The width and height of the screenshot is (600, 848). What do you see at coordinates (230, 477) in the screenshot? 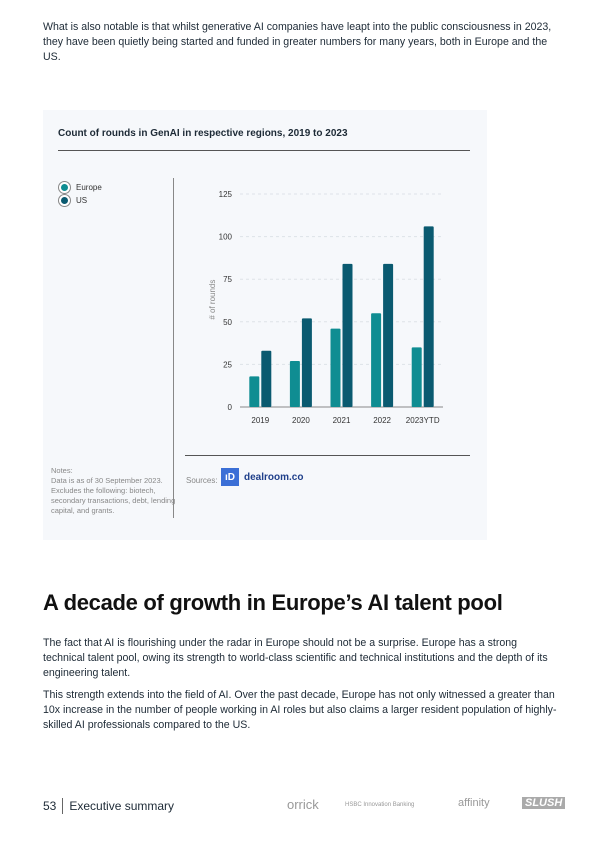
I see `dealroom-mark: ıD` at bounding box center [230, 477].